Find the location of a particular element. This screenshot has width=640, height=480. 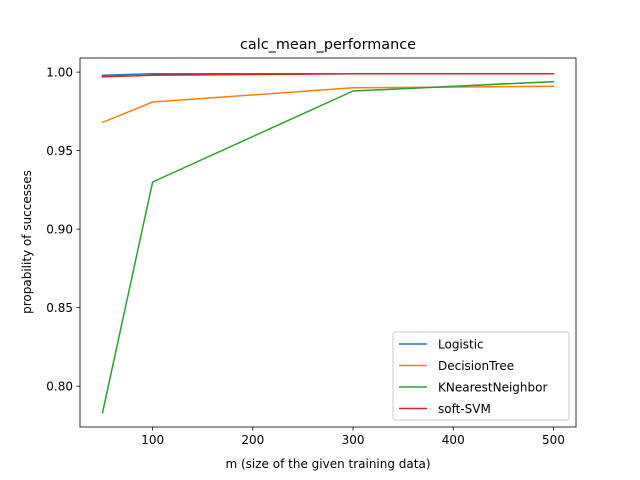

y-tick-label: 0.80 is located at coordinates (59, 387).